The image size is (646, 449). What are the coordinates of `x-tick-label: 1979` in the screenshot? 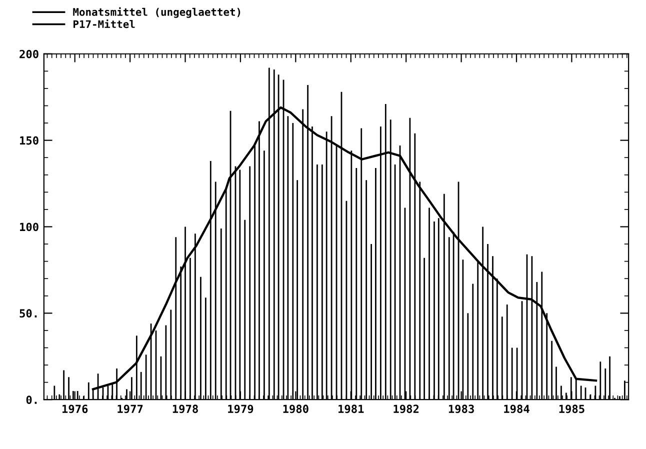 It's located at (241, 409).